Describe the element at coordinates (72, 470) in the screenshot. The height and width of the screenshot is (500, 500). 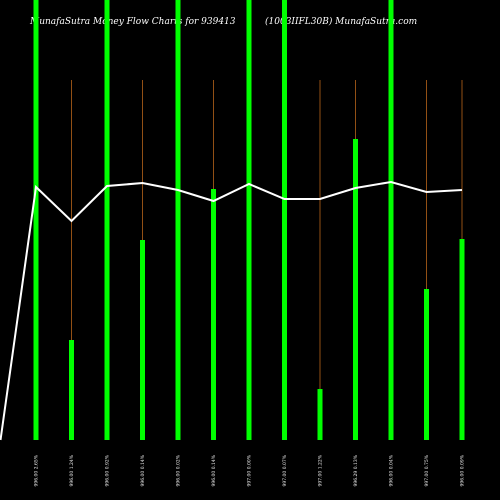
I see `x-tick-label: 996.00 1.24%` at that location.